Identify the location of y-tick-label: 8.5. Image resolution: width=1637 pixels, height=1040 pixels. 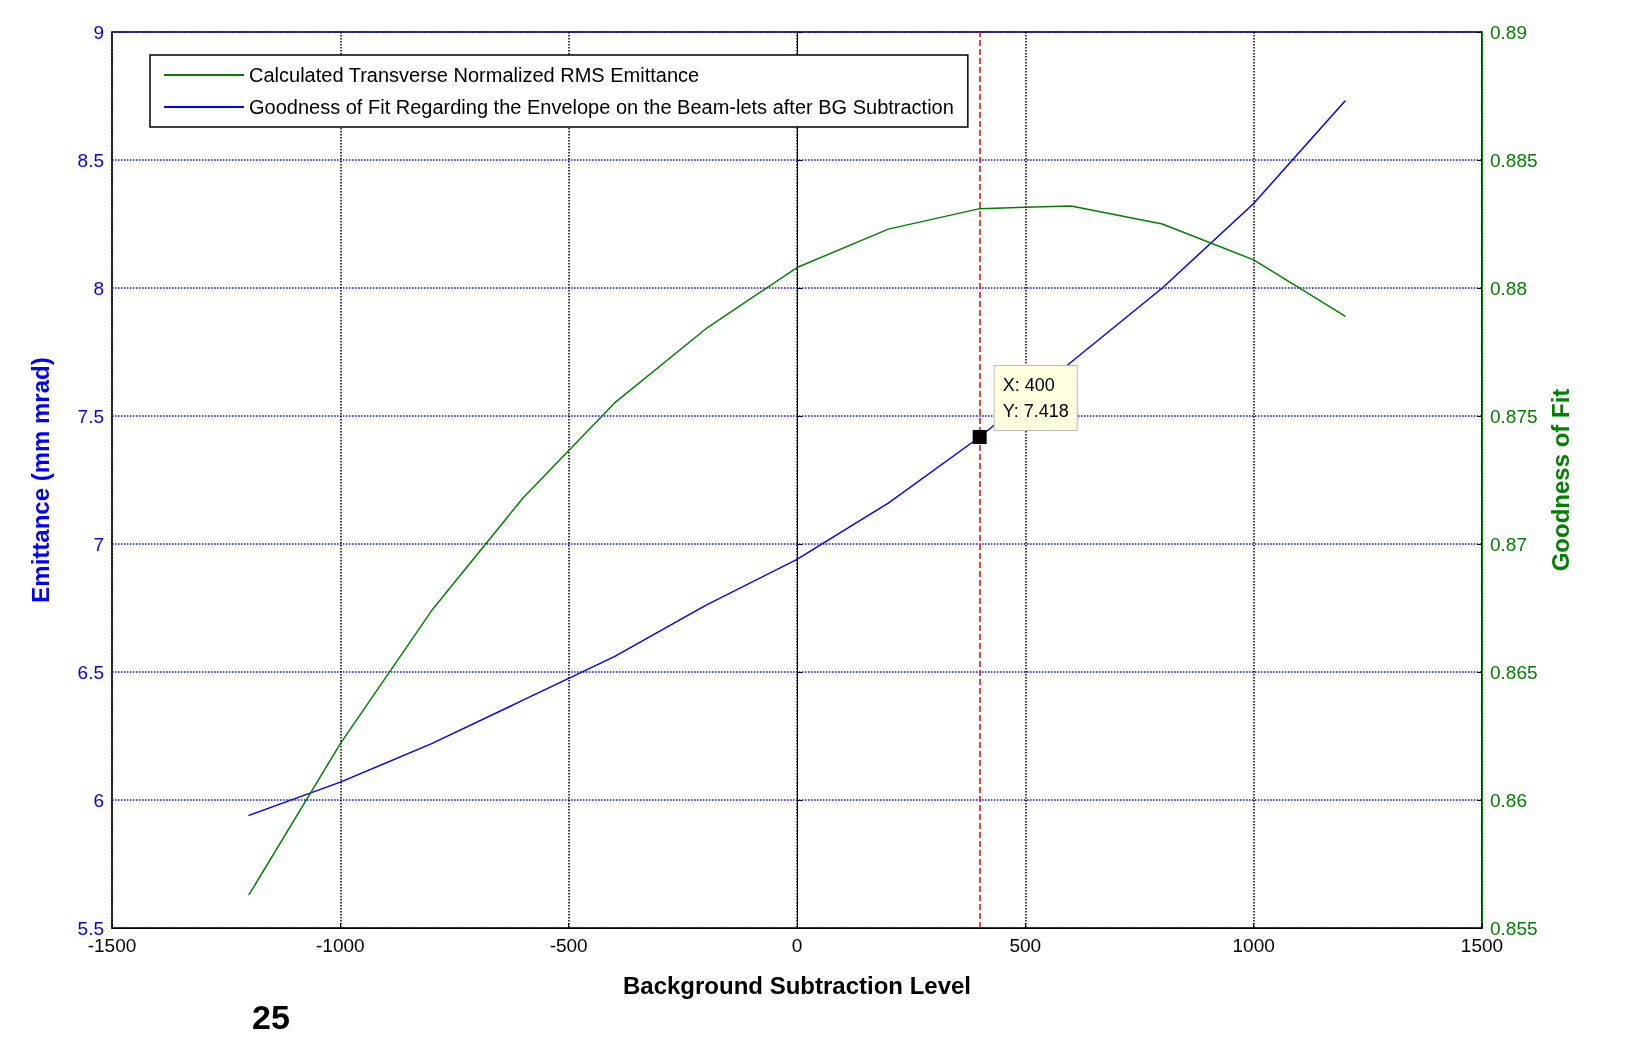
(90, 160).